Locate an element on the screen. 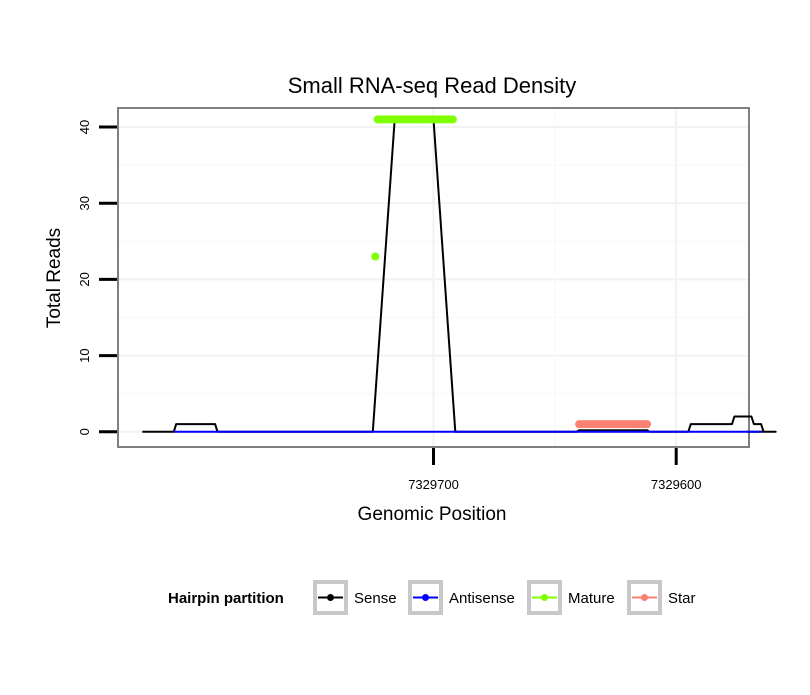 This screenshot has width=810, height=695. legend-title: Hairpin partition is located at coordinates (226, 598).